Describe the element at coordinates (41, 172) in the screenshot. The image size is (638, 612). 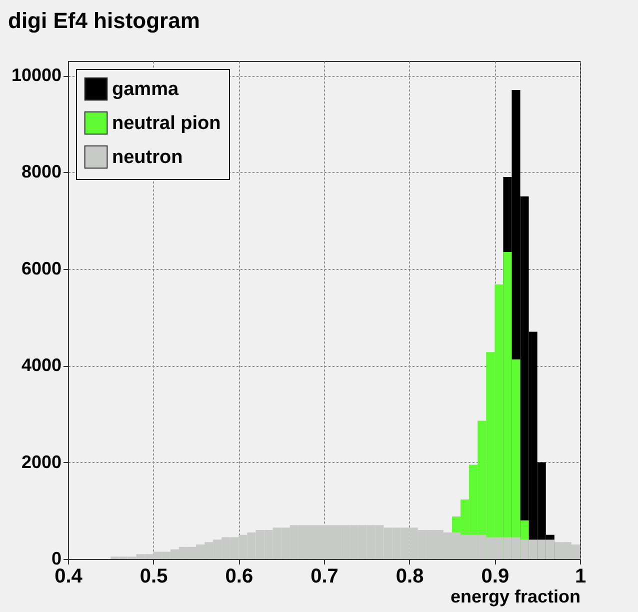
I see `y-tick-label: 8000` at that location.